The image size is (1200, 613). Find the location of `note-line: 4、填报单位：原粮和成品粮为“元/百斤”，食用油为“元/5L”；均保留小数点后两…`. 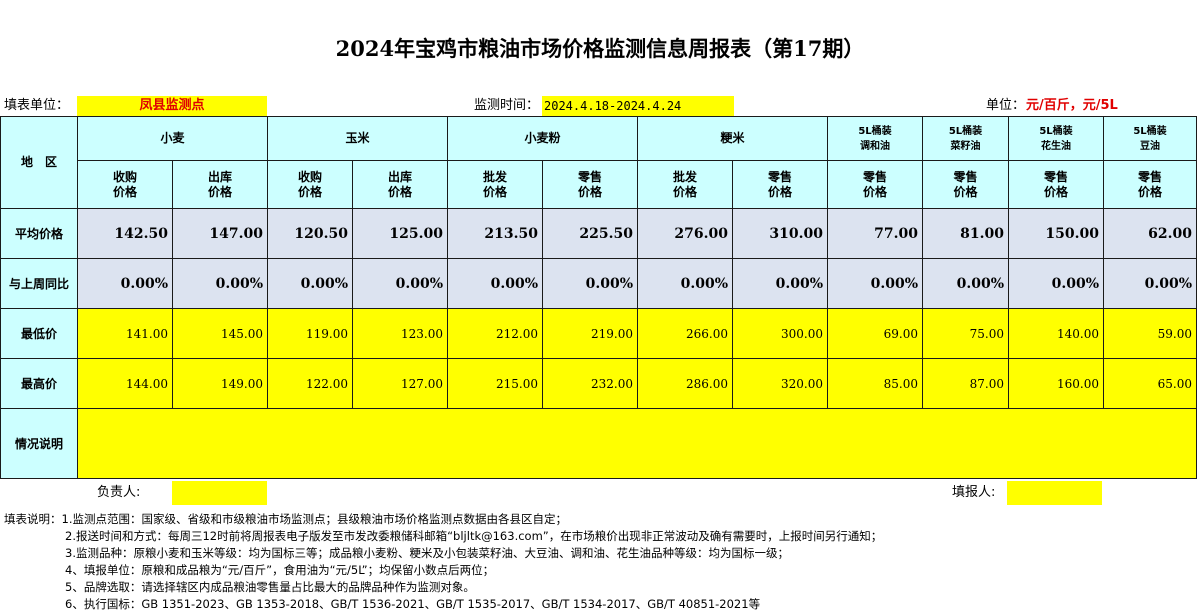

note-line: 4、填报单位：原粮和成品粮为“元/百斤”，食用油为“元/5L”；均保留小数点后两… is located at coordinates (280, 570).